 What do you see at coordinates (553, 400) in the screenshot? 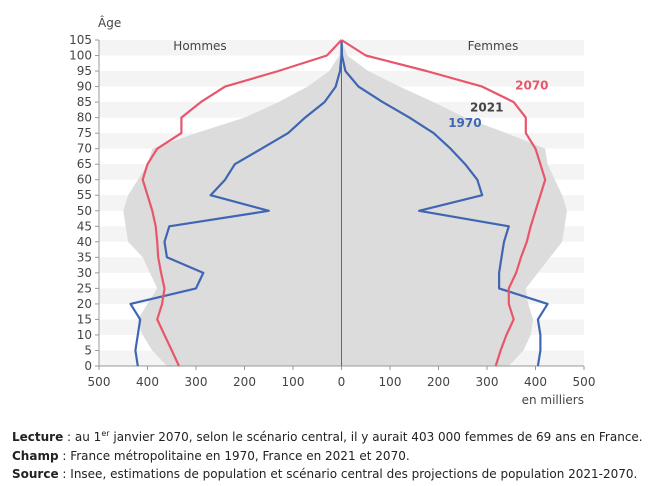
I see `x-axis-title: en milliers` at bounding box center [553, 400].